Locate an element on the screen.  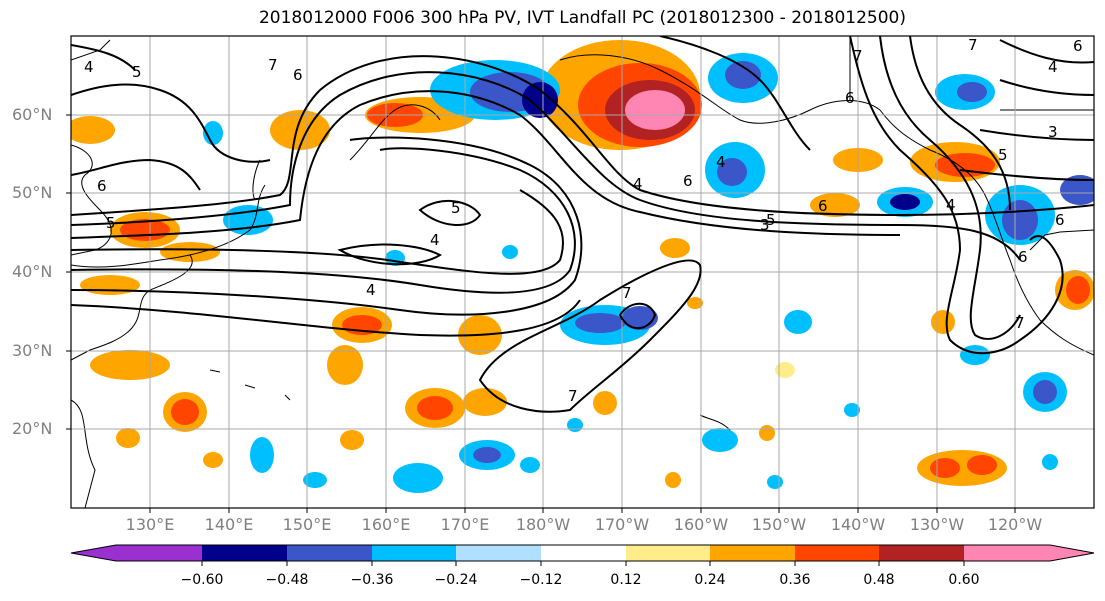
lon-label: 150°E is located at coordinates (307, 524).